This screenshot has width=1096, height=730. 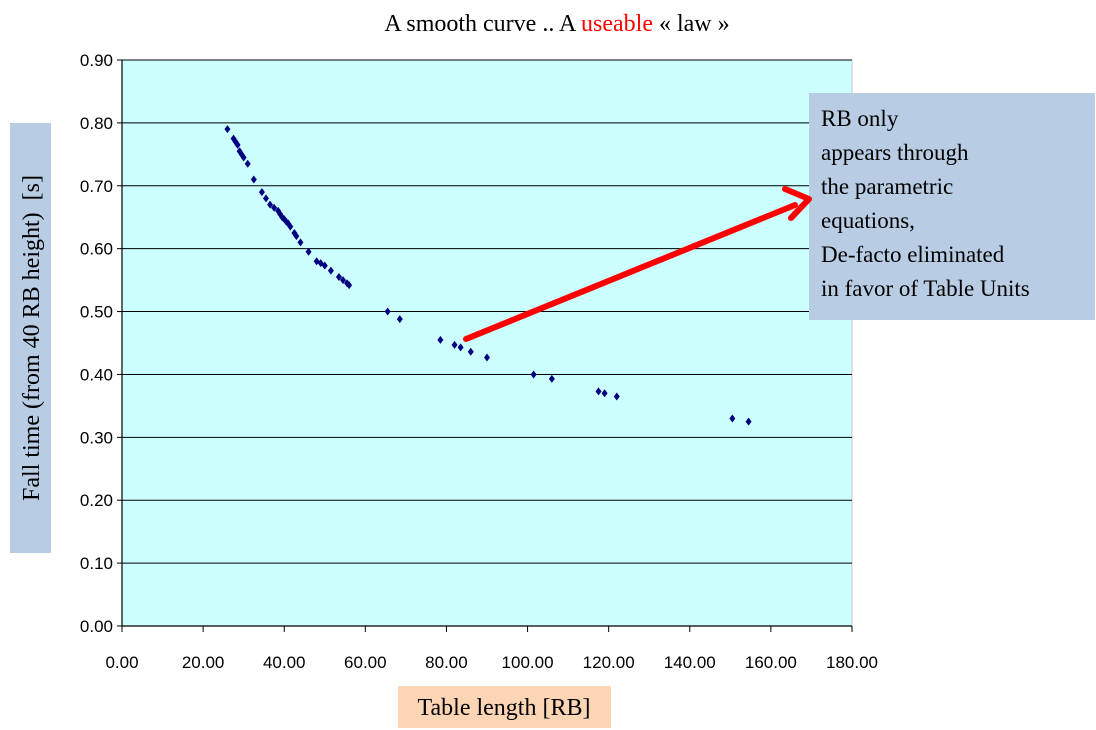 I want to click on annotation-arrow-shaft, so click(x=630, y=272).